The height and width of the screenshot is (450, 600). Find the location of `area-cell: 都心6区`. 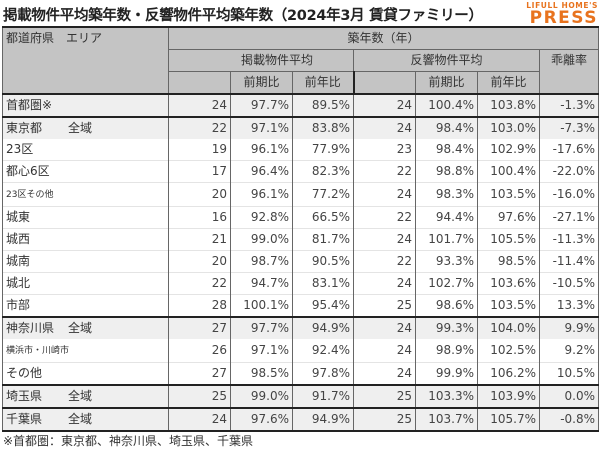

area-cell: 都心6区 is located at coordinates (85, 171).